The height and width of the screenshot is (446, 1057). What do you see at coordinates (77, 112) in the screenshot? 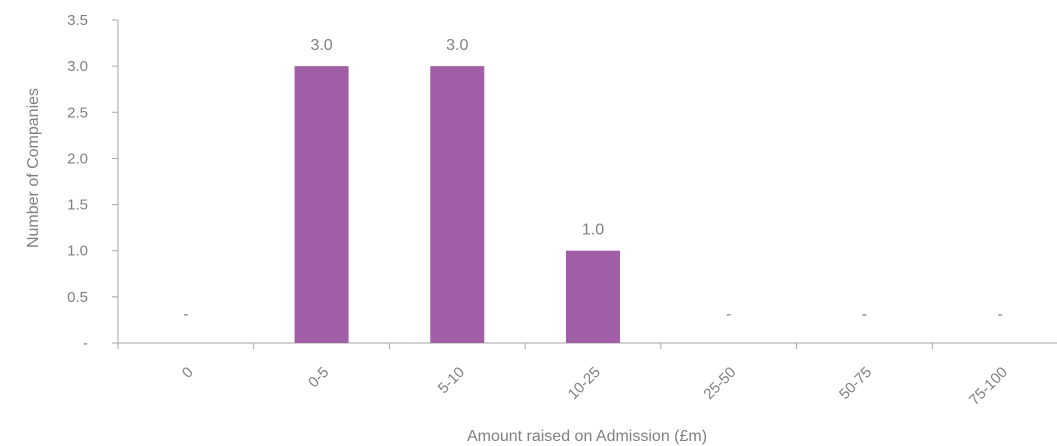
I see `y-tick-label: 2.5` at bounding box center [77, 112].